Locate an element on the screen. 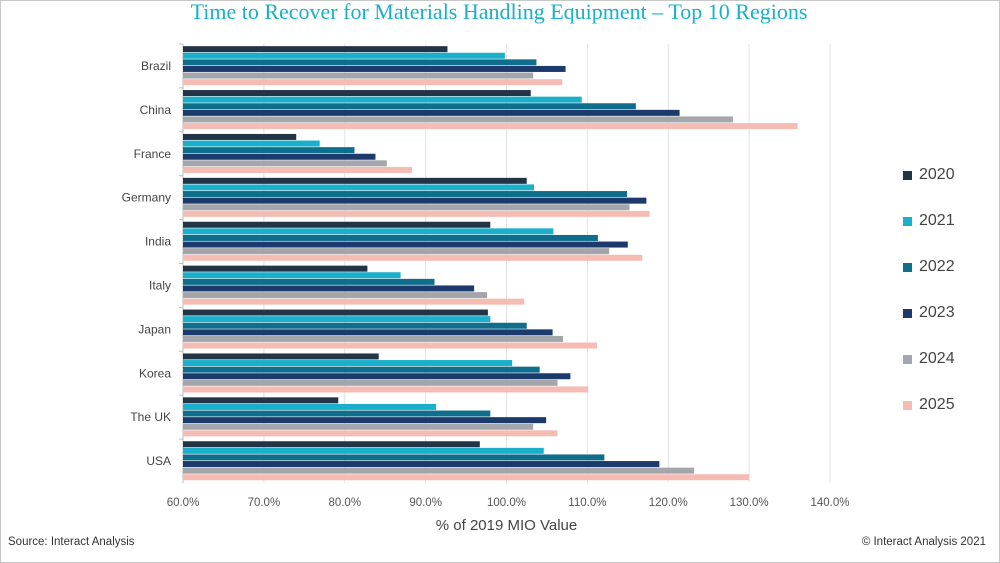 This screenshot has height=563, width=1000. bar-india-2024 is located at coordinates (396, 251).